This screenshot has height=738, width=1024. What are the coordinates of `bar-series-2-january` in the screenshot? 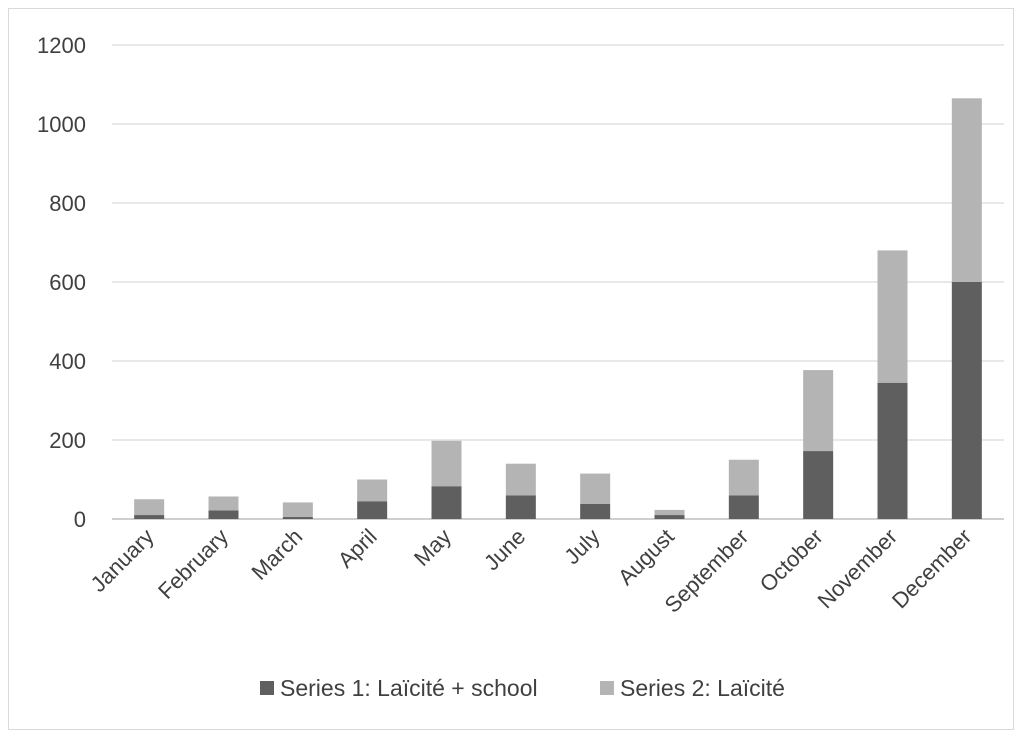 It's located at (149, 507).